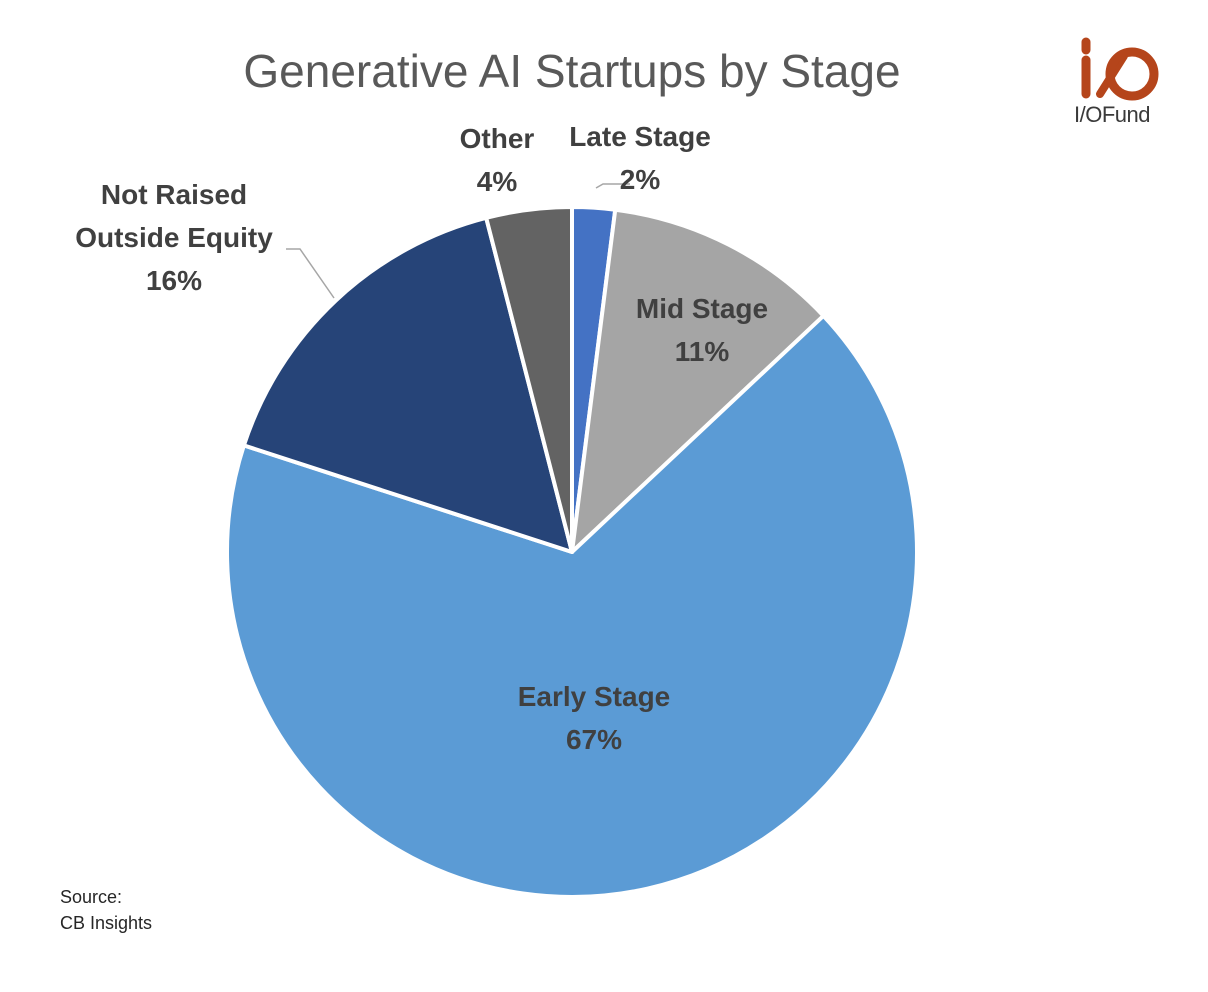  I want to click on pie-slice-mid-stage, so click(698, 380).